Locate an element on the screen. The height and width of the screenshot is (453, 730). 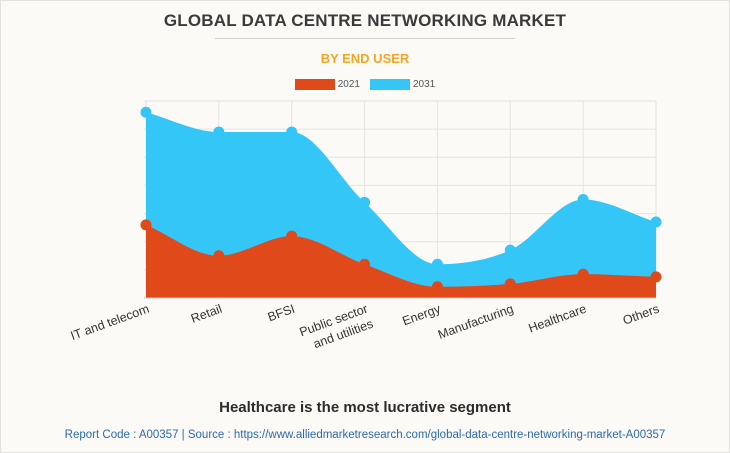
x-tick-label: Others is located at coordinates (641, 315).